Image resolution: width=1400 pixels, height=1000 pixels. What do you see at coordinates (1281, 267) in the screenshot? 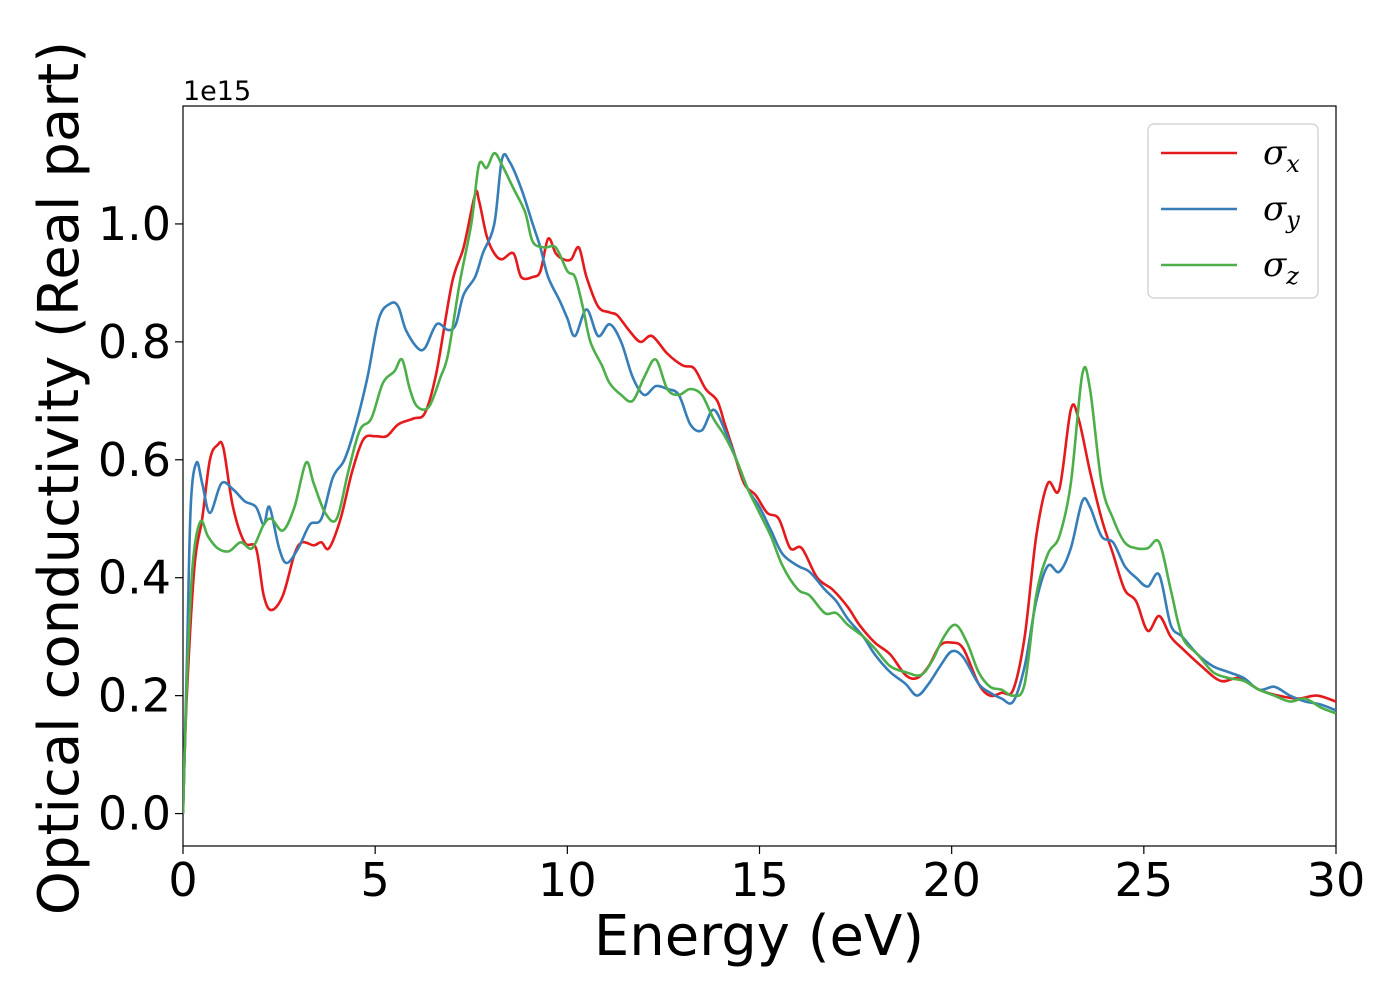
I see `legend-label-z: σz` at bounding box center [1281, 267].